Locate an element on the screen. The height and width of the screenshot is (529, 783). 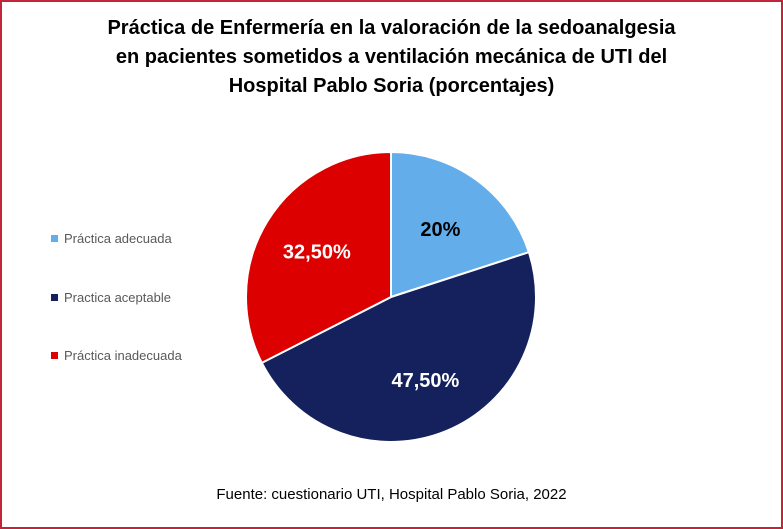
legend-item-aceptable: Practica aceptable is located at coordinates (111, 297).